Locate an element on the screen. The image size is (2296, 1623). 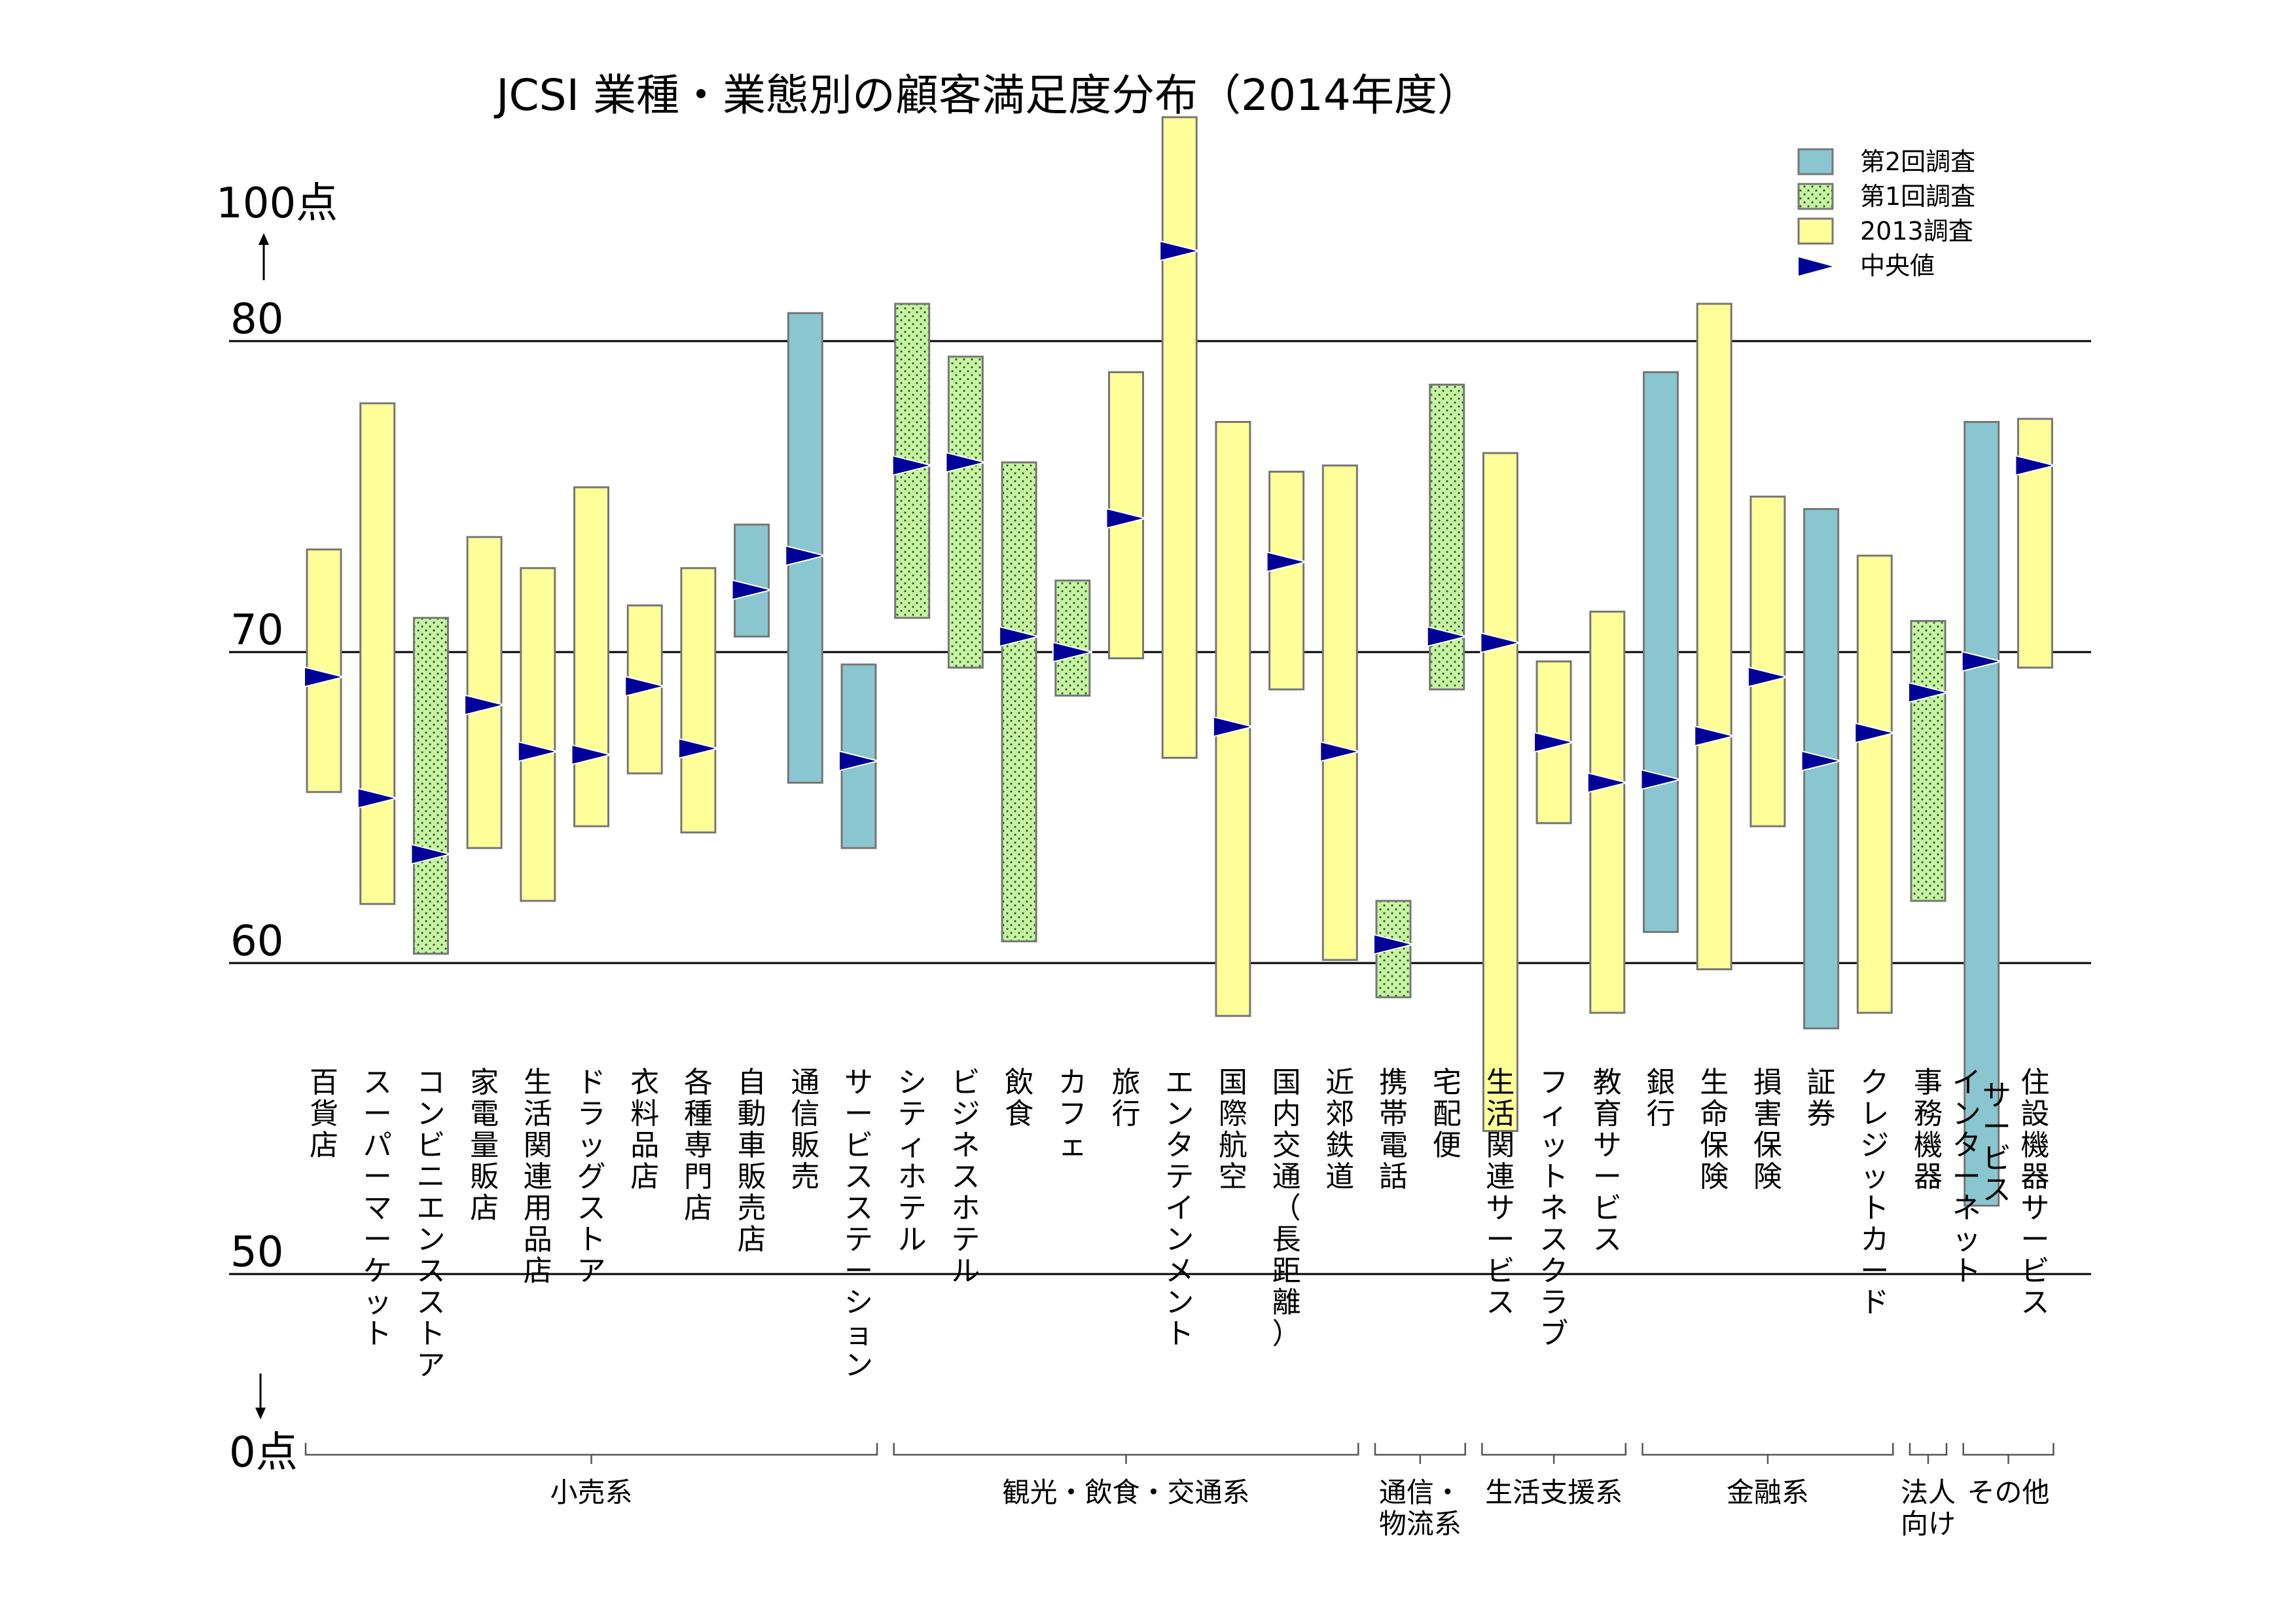
category-label: シティホテル is located at coordinates (912, 1161).